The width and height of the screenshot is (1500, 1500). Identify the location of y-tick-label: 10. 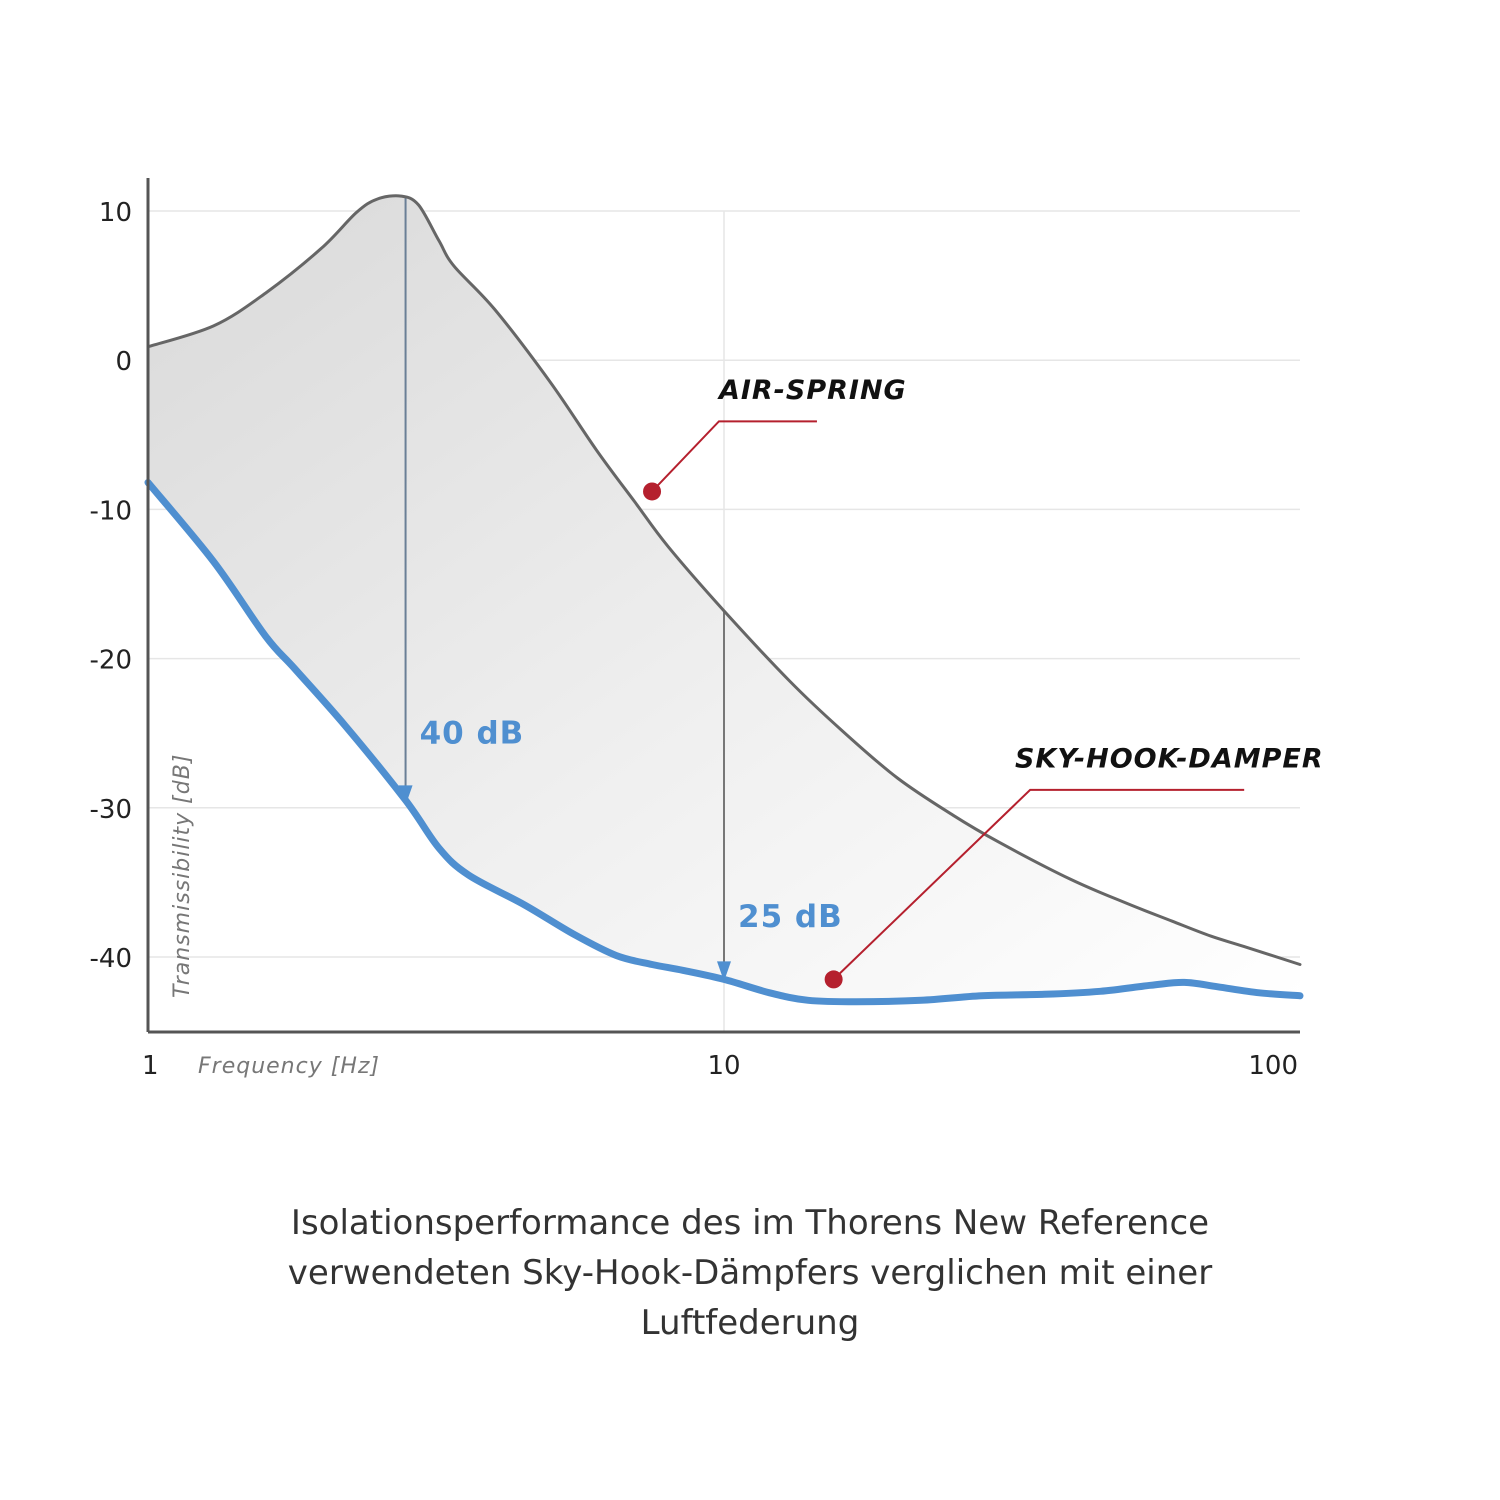
(115, 213).